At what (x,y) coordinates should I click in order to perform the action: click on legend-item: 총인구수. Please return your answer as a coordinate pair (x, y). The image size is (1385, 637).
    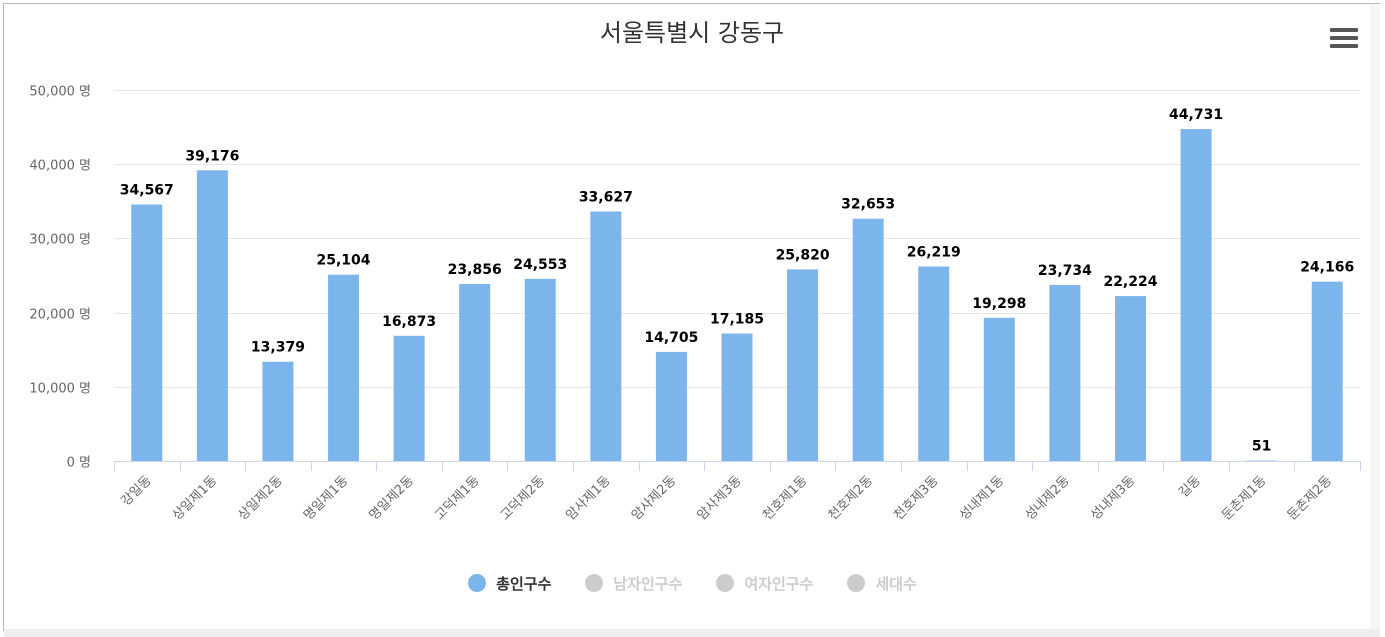
    Looking at the image, I should click on (509, 583).